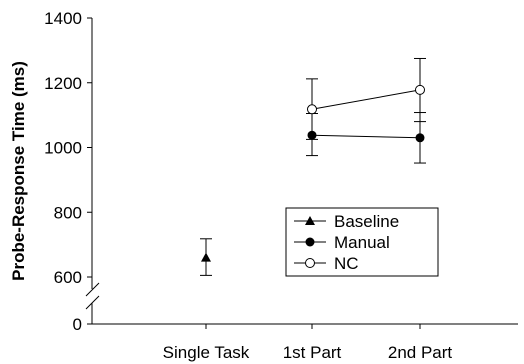 The width and height of the screenshot is (524, 364). Describe the element at coordinates (68, 277) in the screenshot. I see `y-tick-label: 600` at that location.